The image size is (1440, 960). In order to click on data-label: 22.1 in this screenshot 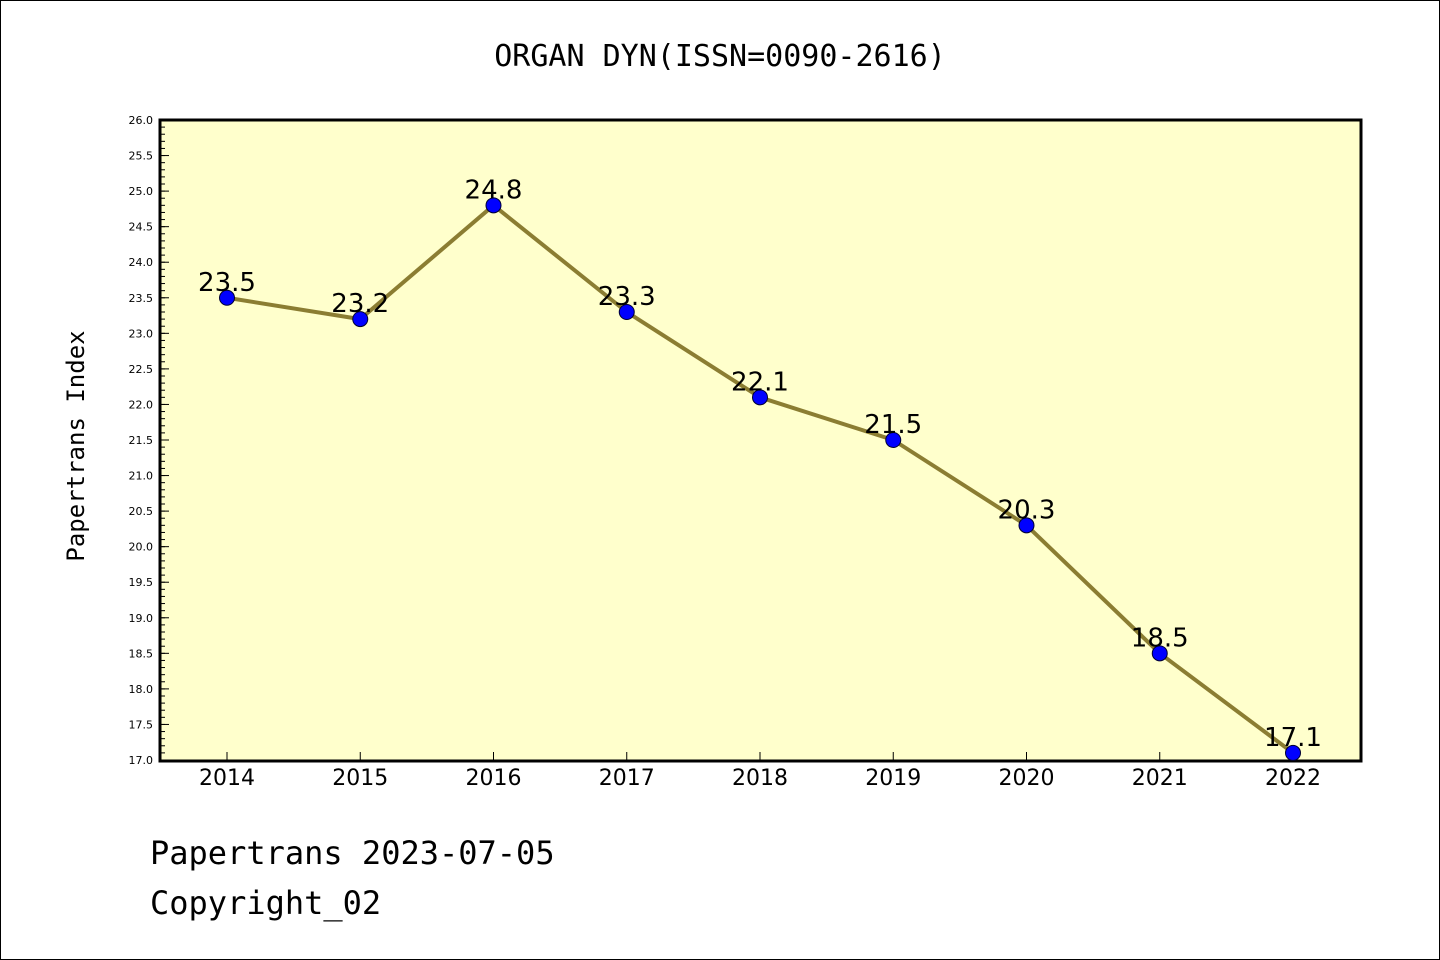, I will do `click(760, 382)`.